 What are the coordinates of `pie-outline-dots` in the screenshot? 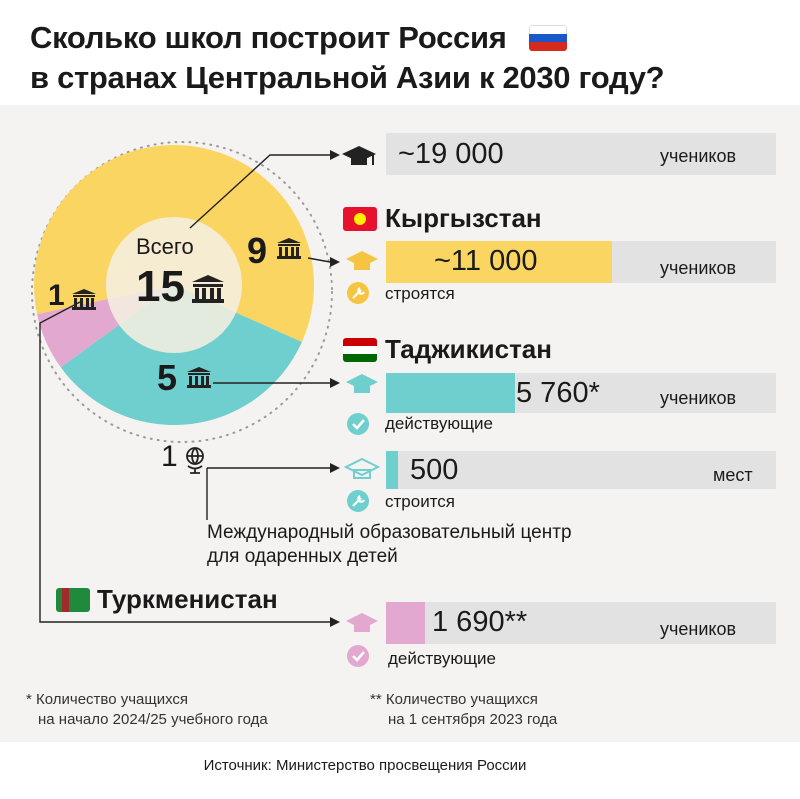 It's located at (182, 292).